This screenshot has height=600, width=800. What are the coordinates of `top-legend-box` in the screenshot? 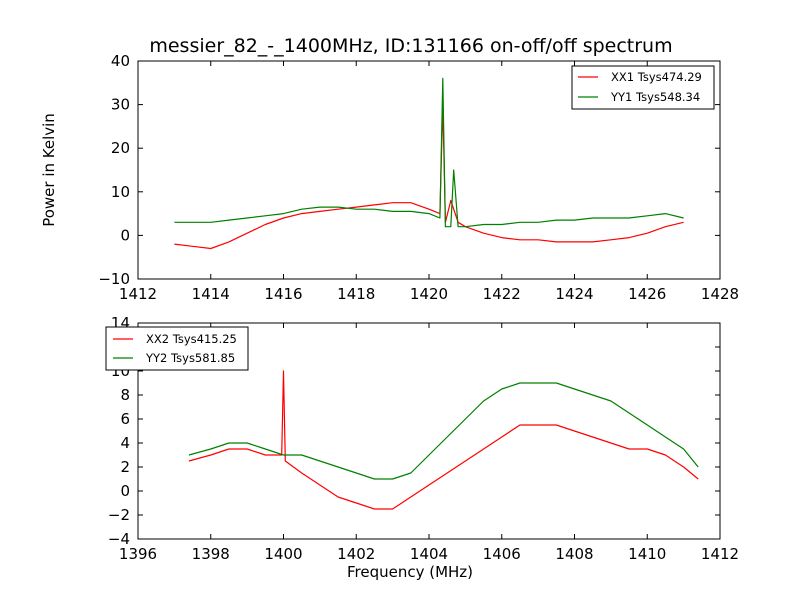 It's located at (643, 87).